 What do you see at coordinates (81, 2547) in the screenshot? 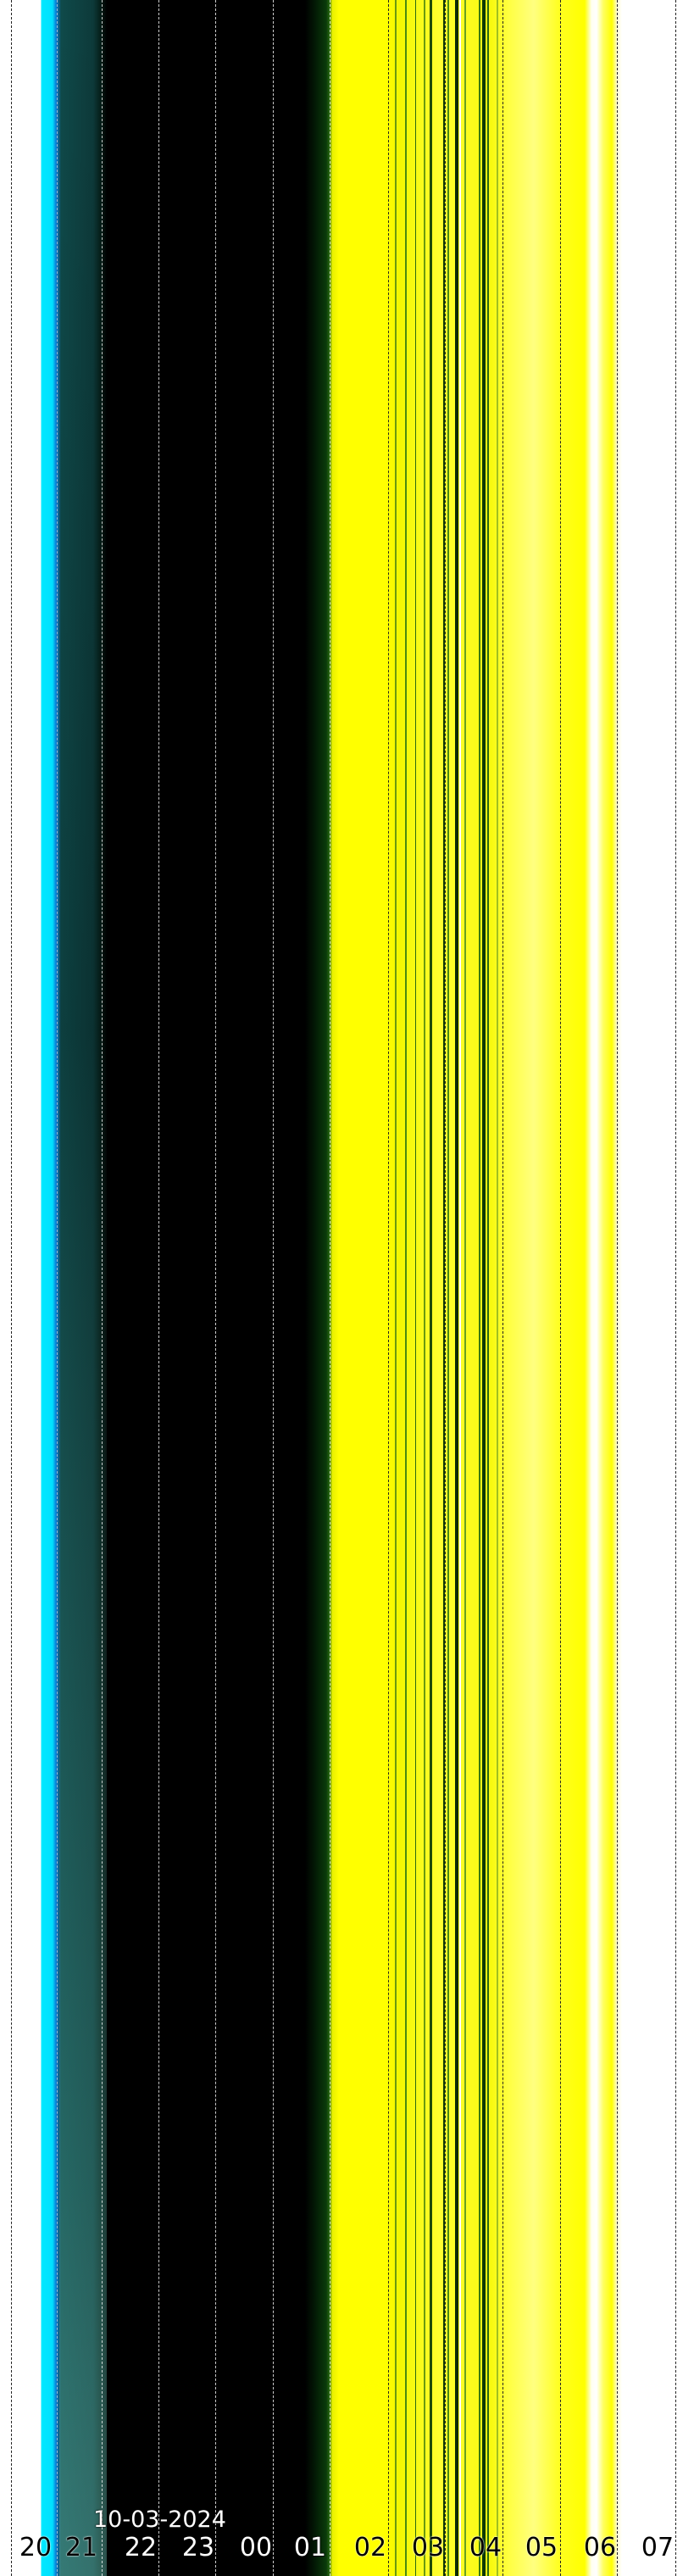
I see `x-tick-label: 21` at bounding box center [81, 2547].